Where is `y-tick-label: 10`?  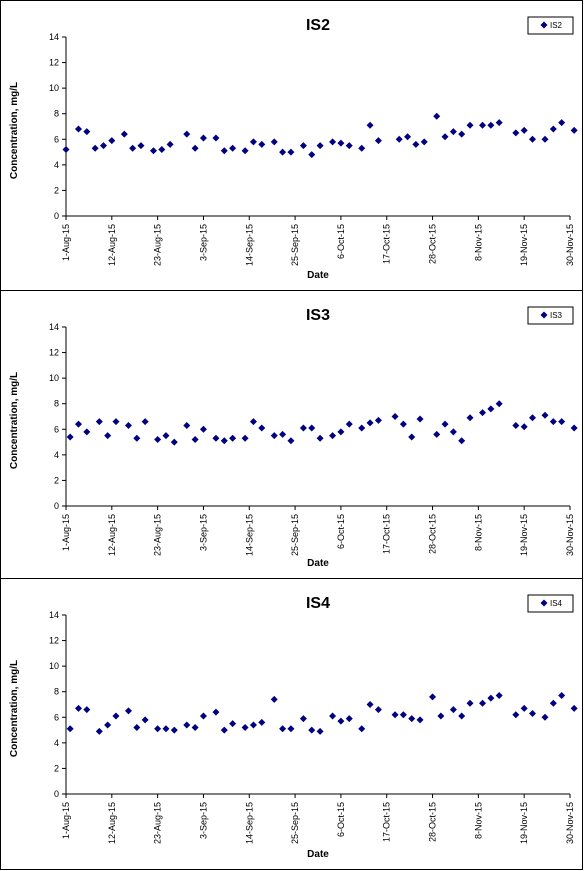
y-tick-label: 10 is located at coordinates (54, 666).